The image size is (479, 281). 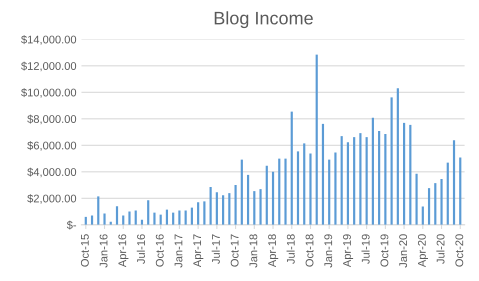 What do you see at coordinates (440, 249) in the screenshot?
I see `x-tick-label: Jul-20` at bounding box center [440, 249].